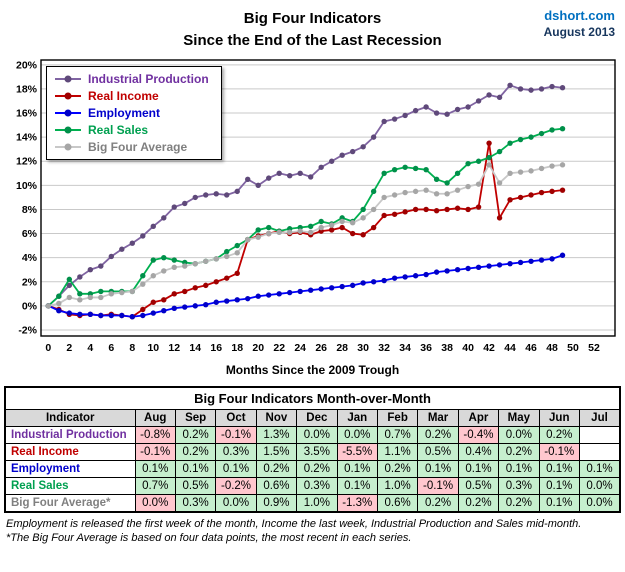 Image resolution: width=625 pixels, height=572 pixels. What do you see at coordinates (317, 452) in the screenshot?
I see `table-cell: 3.5%` at bounding box center [317, 452].